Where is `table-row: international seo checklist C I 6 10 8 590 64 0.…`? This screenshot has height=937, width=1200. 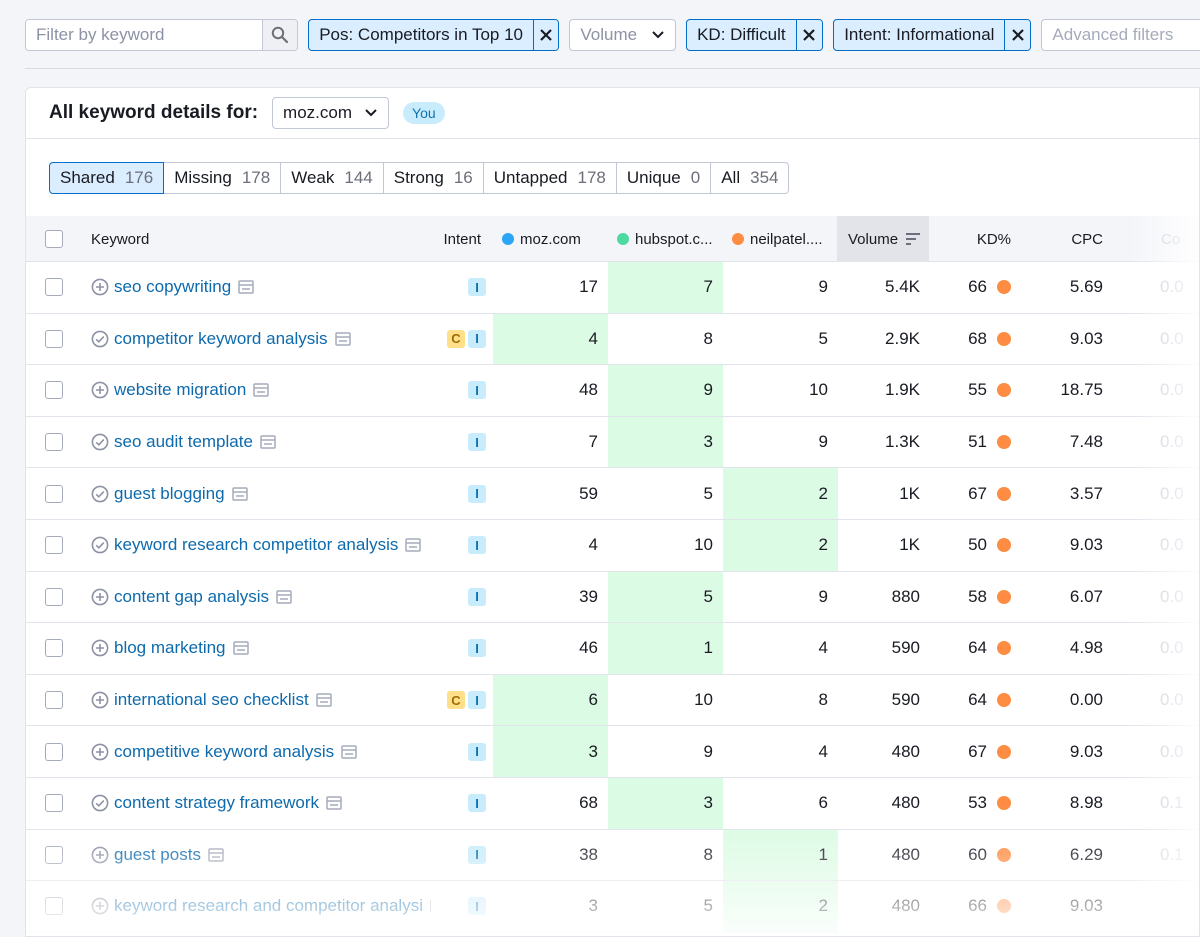
table-row: international seo checklist C I 6 10 8 590 64 0.… is located at coordinates (612, 700).